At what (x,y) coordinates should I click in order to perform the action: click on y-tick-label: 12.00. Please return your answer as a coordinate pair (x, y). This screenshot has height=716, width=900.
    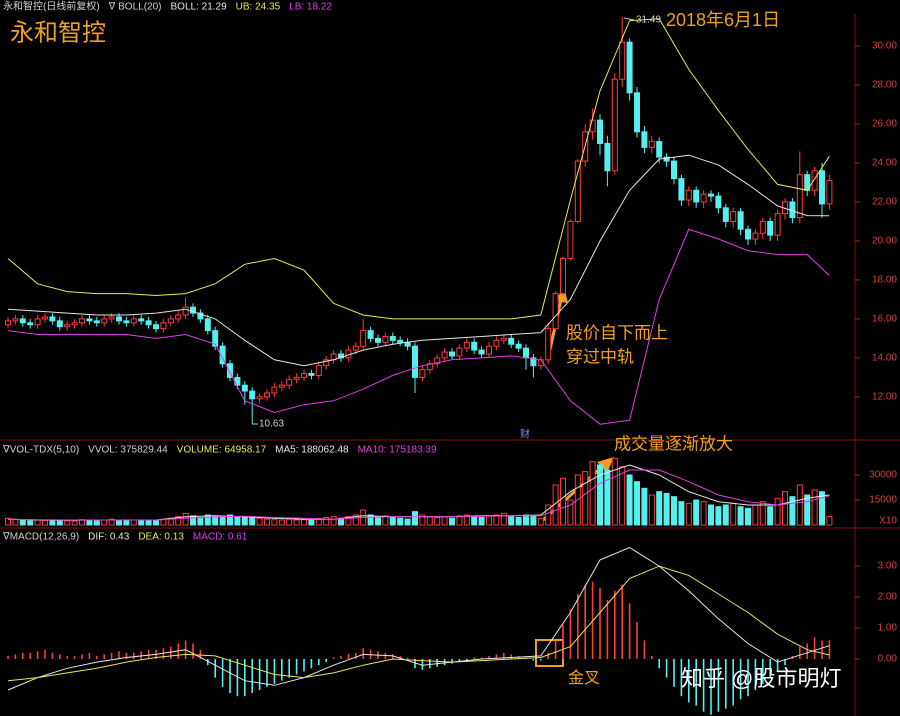
    Looking at the image, I should click on (884, 397).